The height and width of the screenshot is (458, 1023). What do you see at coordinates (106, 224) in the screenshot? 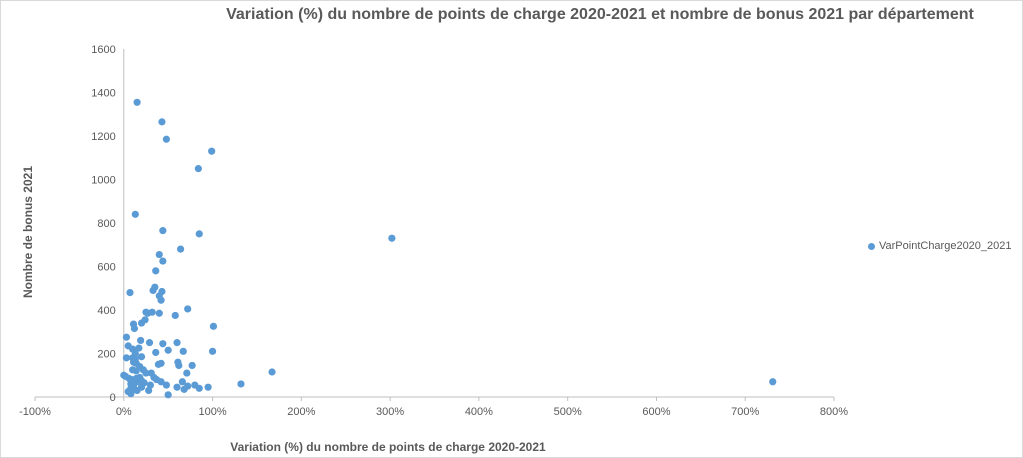
I see `y-tick-label: 800` at bounding box center [106, 224].